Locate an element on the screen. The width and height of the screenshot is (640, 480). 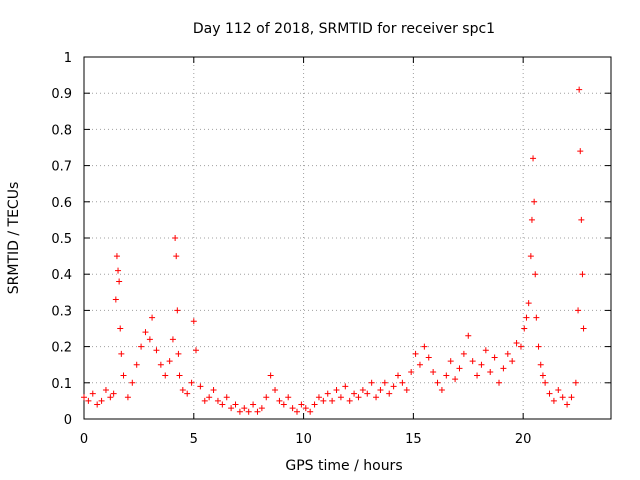
y-tick-label: 0.3 is located at coordinates (61, 311).